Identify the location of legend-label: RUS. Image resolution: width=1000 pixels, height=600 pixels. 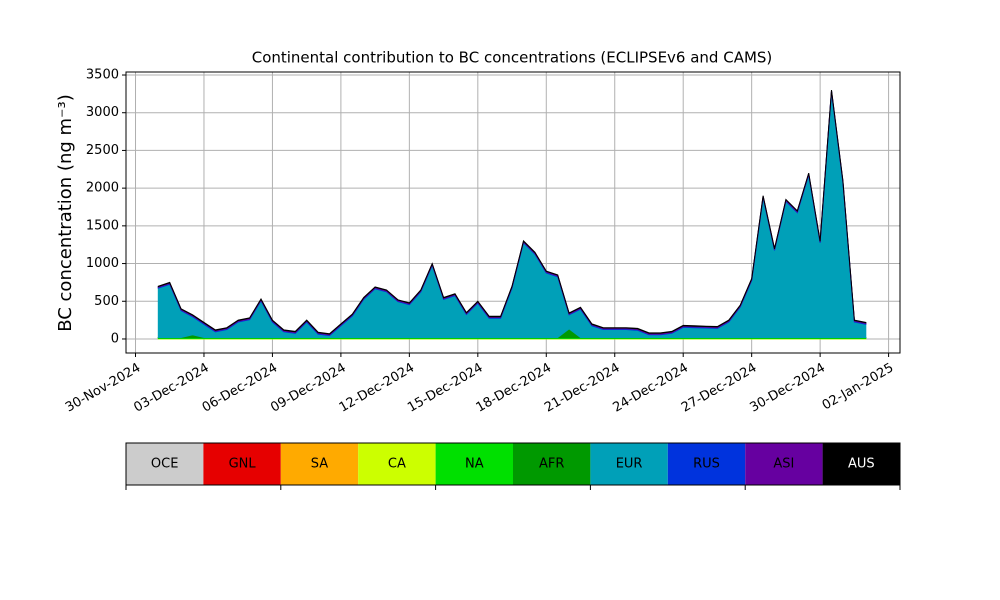
(706, 464).